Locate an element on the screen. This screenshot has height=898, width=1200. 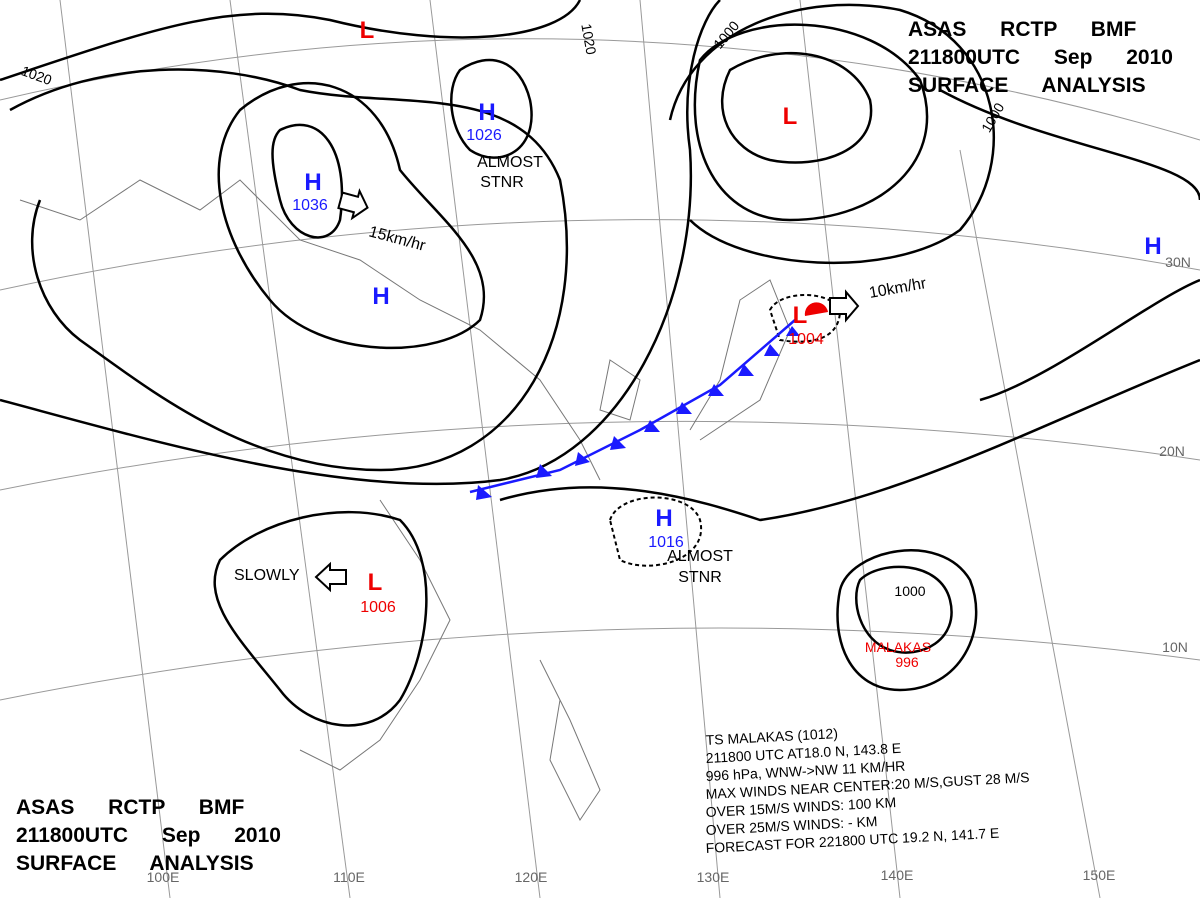
high-pressure: 1036 is located at coordinates (310, 205).